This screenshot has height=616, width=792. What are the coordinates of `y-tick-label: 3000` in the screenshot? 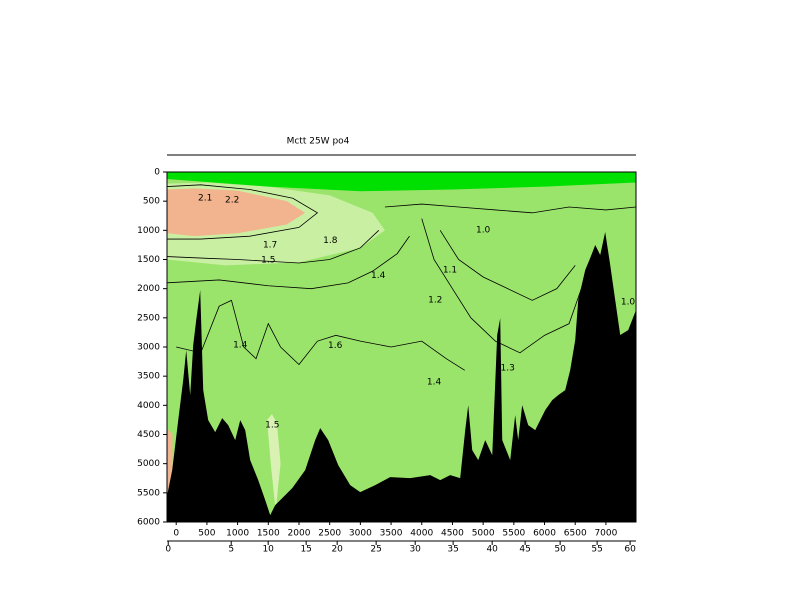 It's located at (148, 348).